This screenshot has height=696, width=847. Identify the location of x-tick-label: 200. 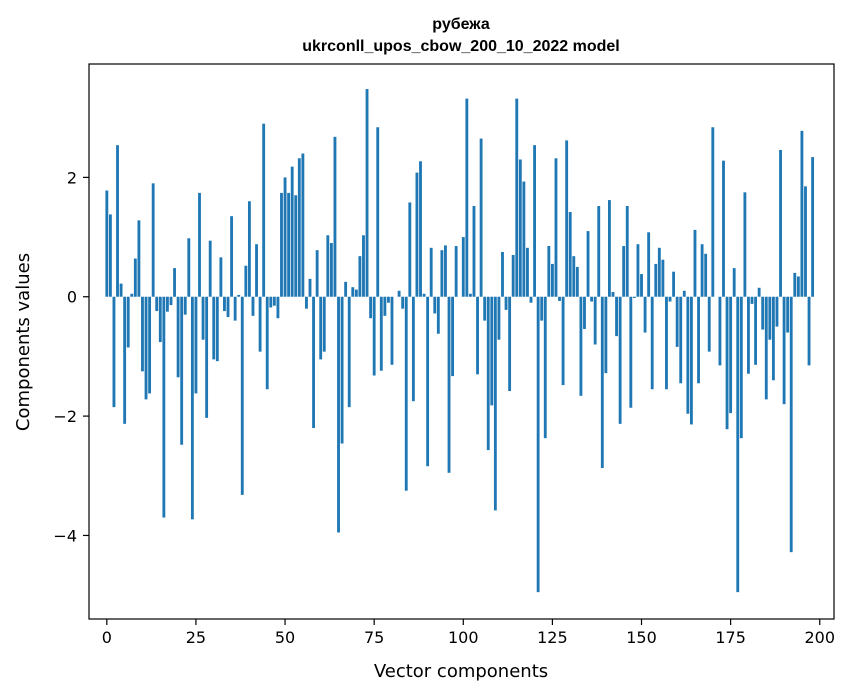
(819, 637).